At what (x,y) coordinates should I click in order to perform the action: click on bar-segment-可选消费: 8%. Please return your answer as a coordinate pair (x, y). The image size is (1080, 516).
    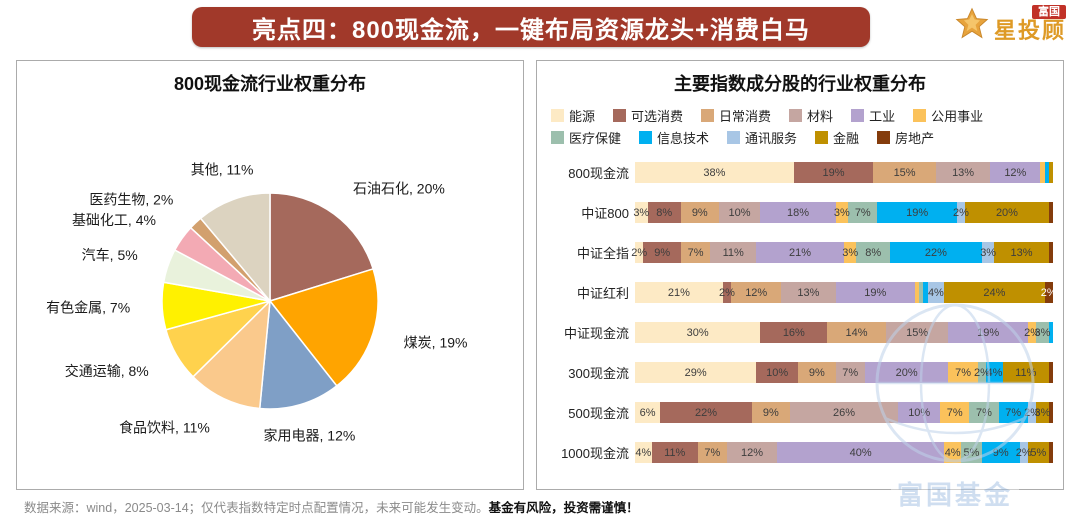
    Looking at the image, I should click on (664, 212).